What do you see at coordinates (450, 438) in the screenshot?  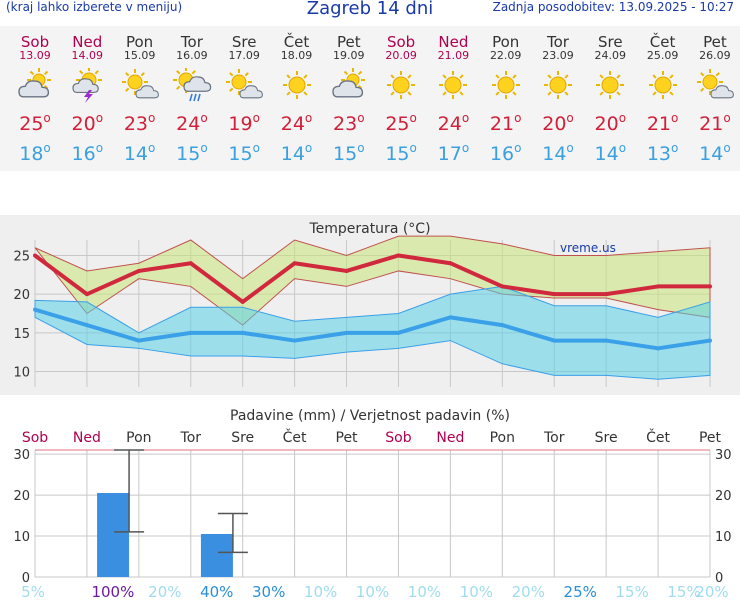 I see `precipitation-day-label: Ned` at bounding box center [450, 438].